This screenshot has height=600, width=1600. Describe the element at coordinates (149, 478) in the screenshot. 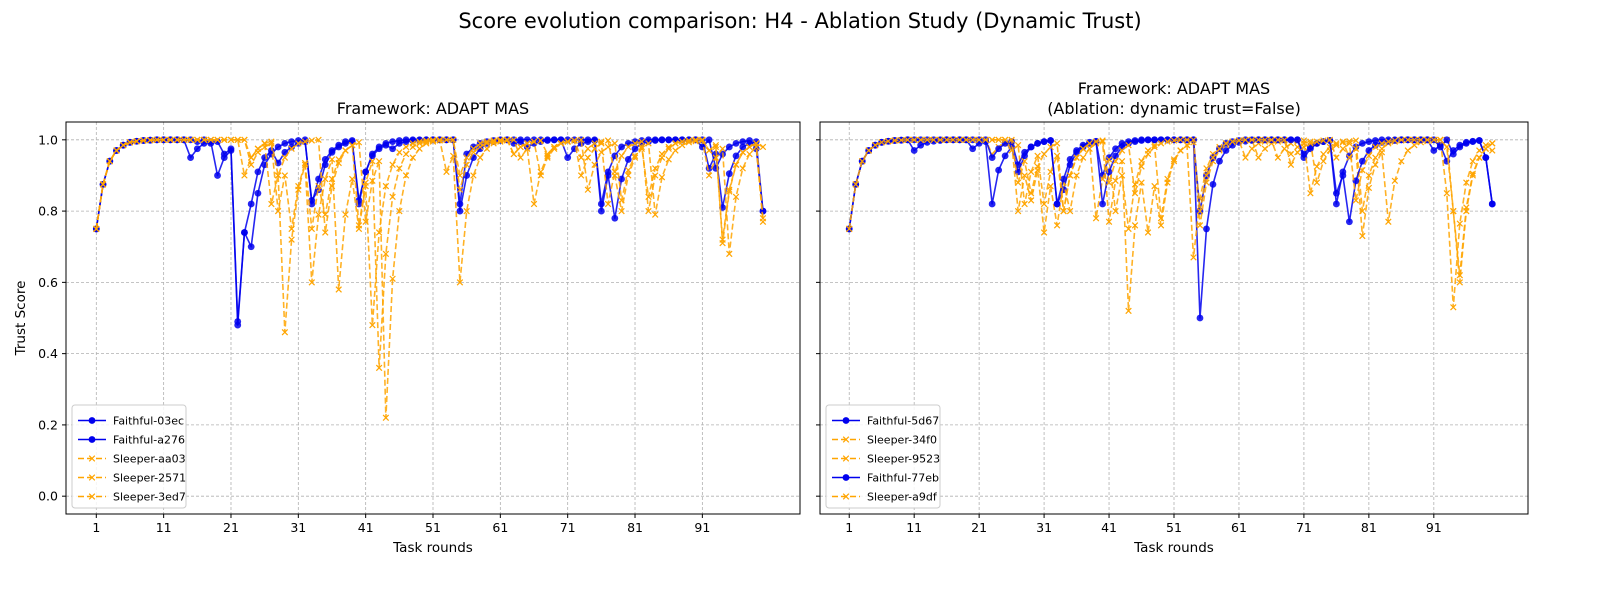

I see `legend-label: Sleeper-2571` at that location.